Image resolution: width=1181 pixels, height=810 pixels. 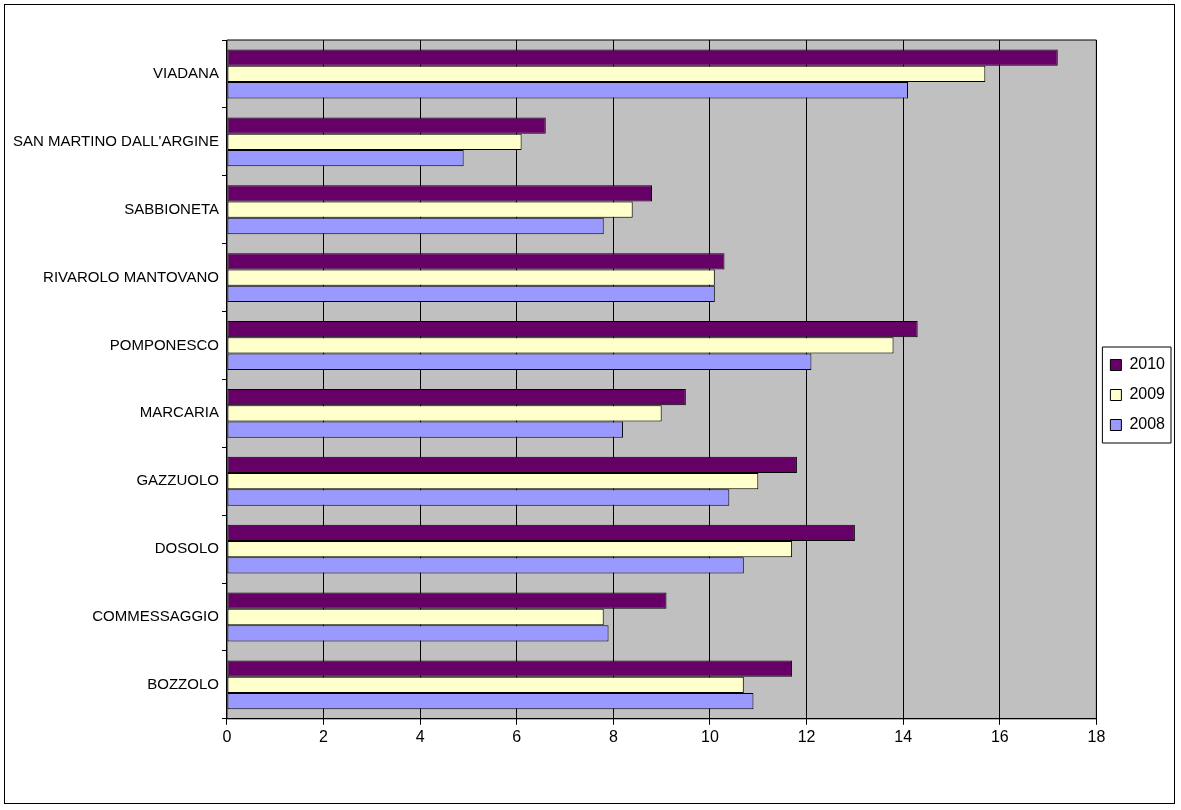 What do you see at coordinates (999, 736) in the screenshot?
I see `x-tick-label: 16` at bounding box center [999, 736].